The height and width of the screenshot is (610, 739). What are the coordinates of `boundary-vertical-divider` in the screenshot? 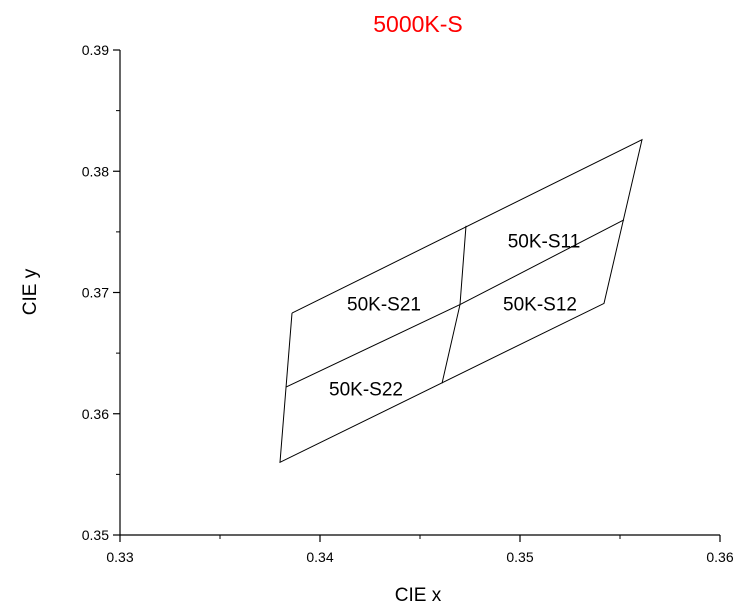 It's located at (454, 304).